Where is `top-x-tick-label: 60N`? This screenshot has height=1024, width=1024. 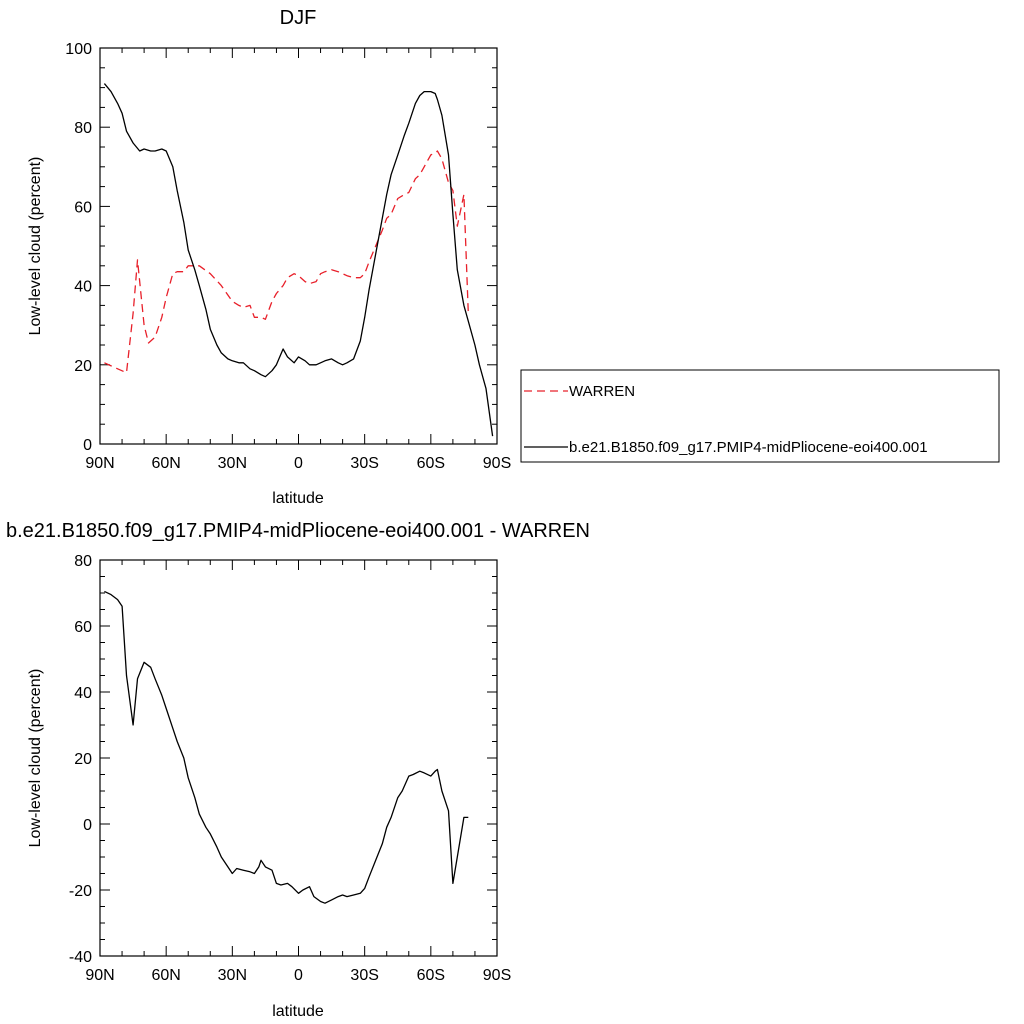
top-x-tick-label: 60N is located at coordinates (165, 463).